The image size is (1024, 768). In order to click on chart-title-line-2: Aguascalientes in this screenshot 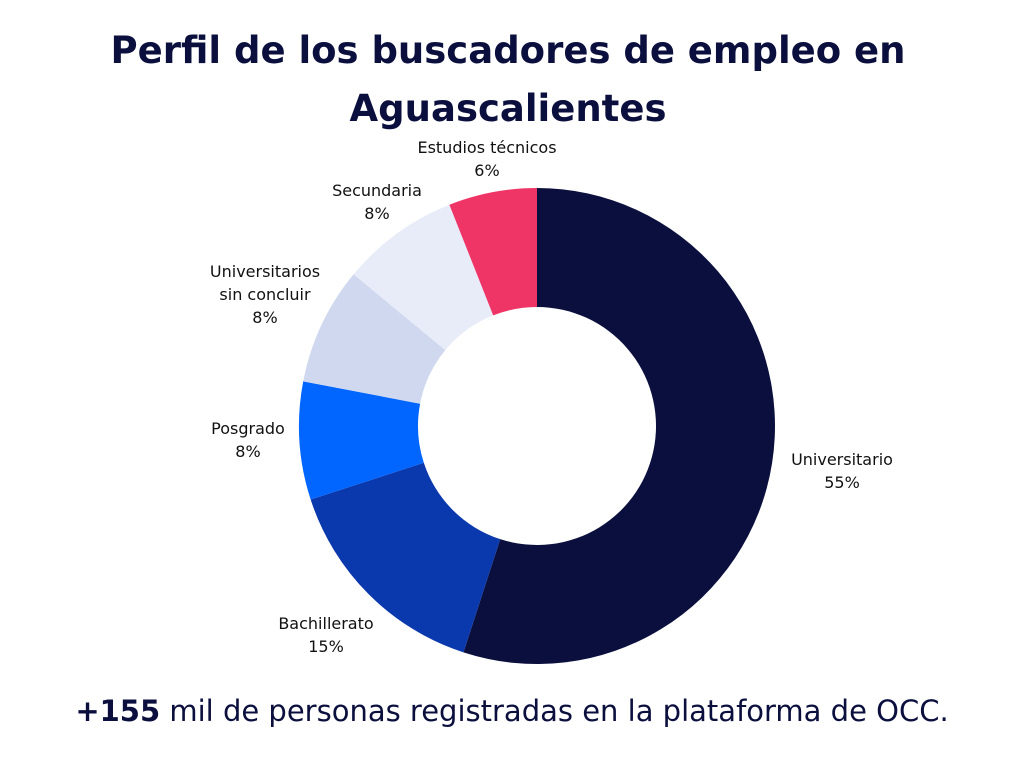, I will do `click(508, 108)`.